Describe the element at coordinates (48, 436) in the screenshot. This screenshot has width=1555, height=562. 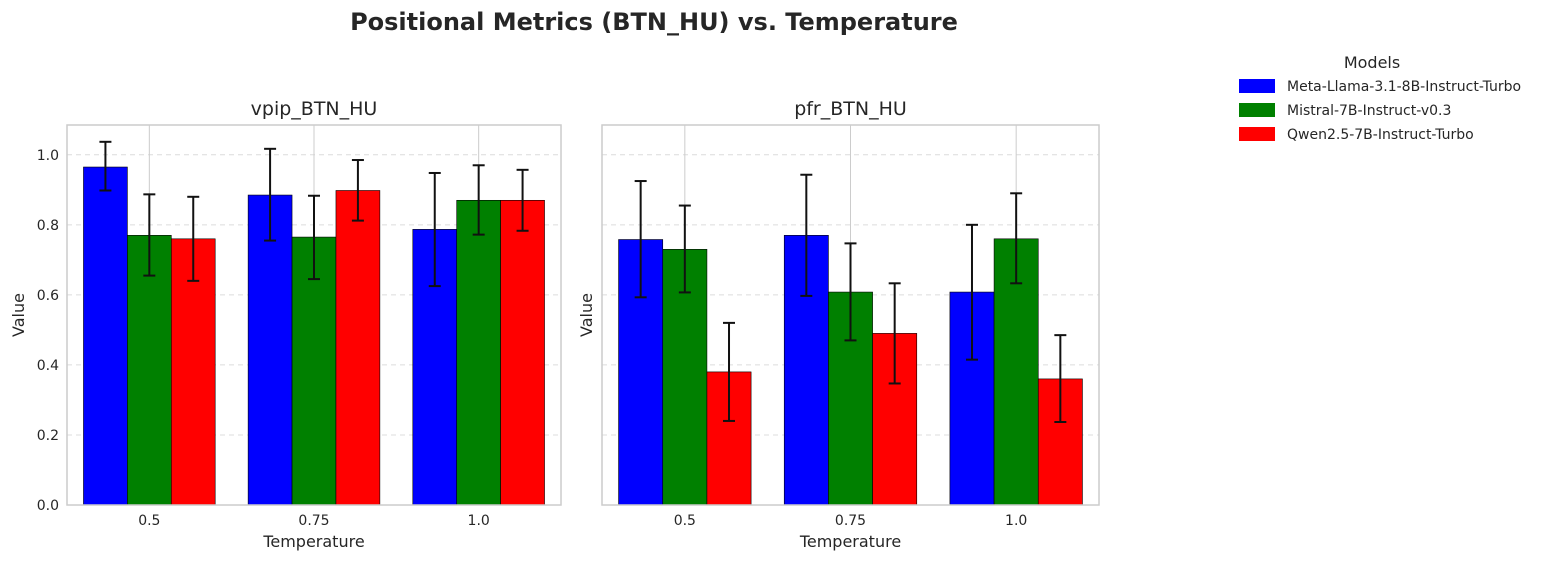
I see `y-tick-label: 0.2` at that location.